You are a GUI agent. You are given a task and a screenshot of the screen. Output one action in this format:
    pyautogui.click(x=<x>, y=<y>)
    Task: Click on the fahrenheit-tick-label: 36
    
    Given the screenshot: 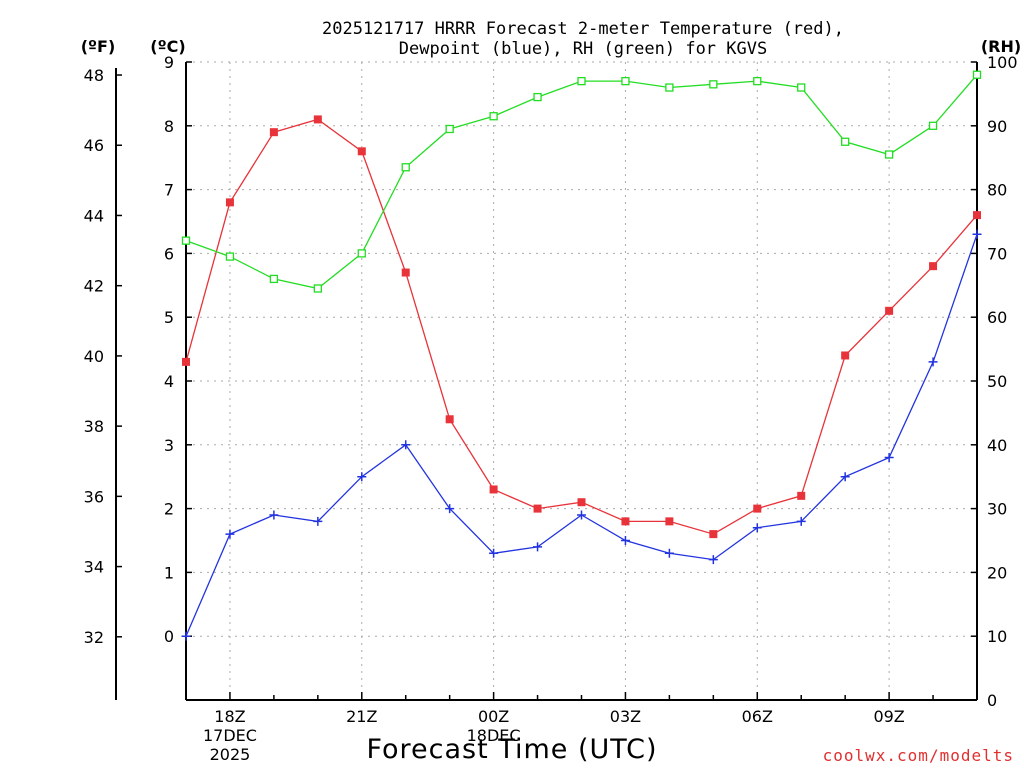 What is the action you would take?
    pyautogui.click(x=94, y=496)
    